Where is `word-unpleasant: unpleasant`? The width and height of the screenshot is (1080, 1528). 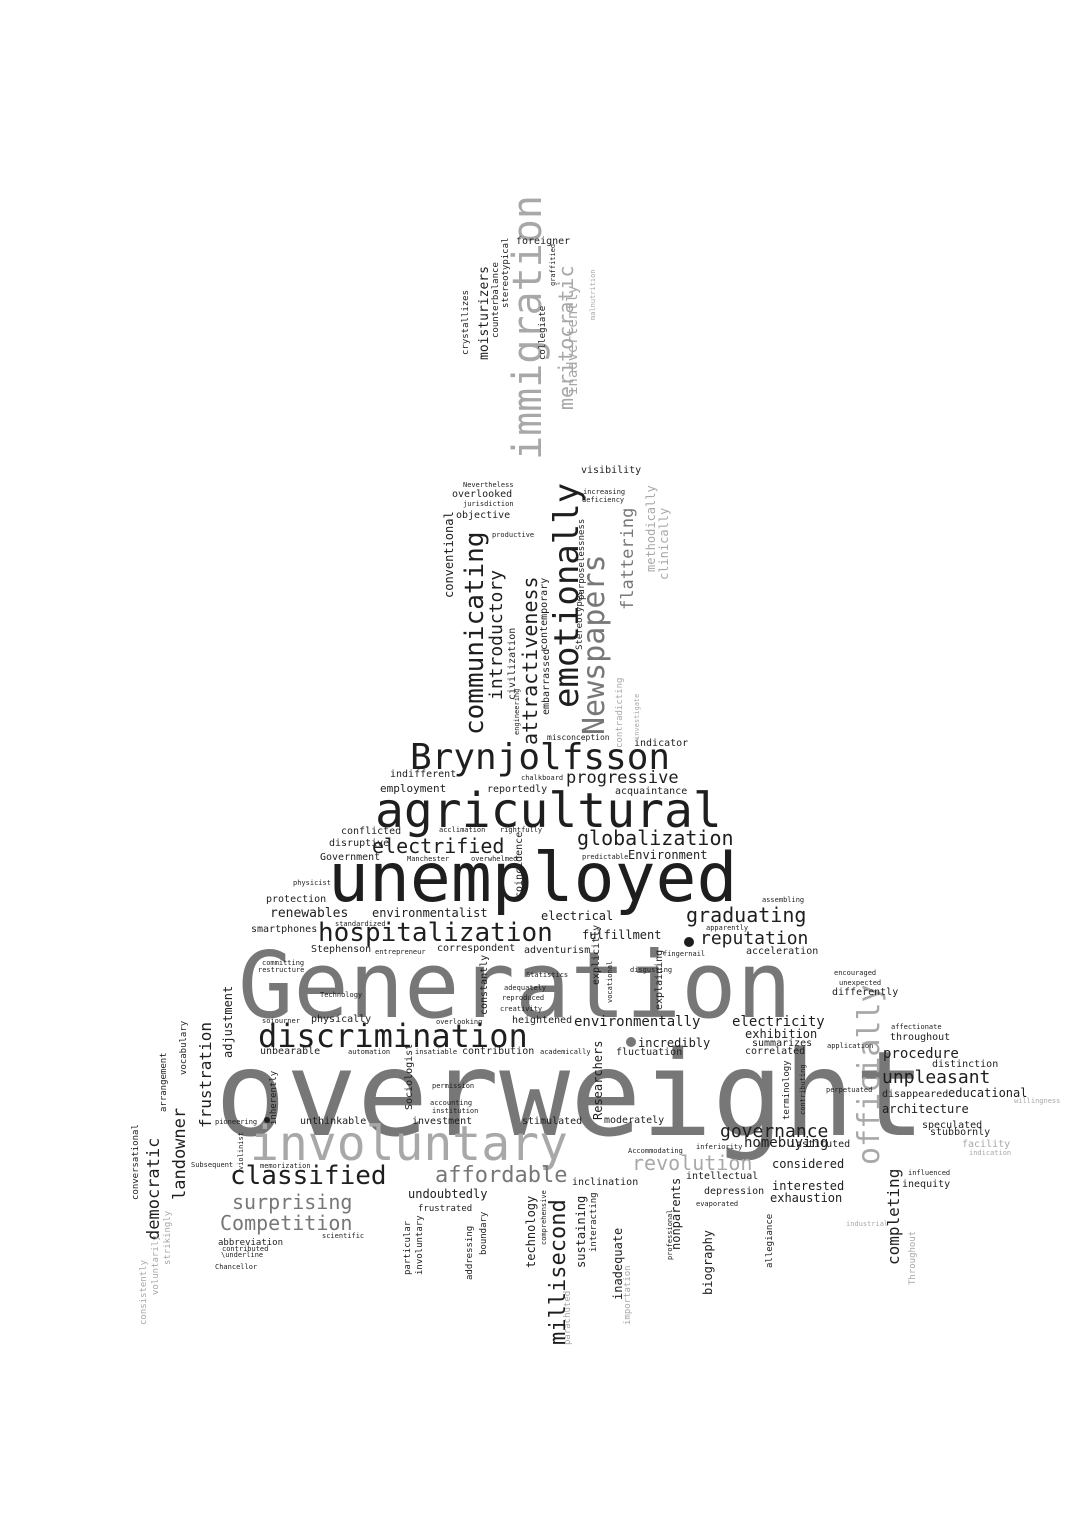
word-unpleasant: unpleasant is located at coordinates (936, 1077).